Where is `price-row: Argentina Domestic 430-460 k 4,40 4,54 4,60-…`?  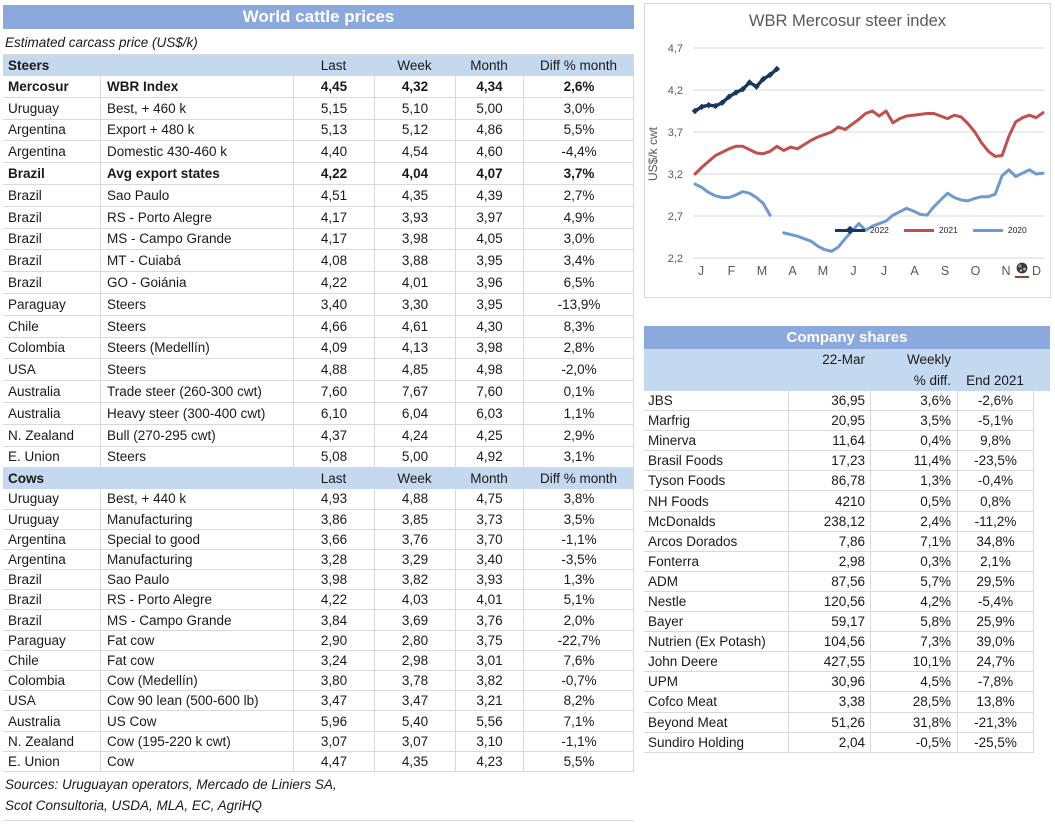 price-row: Argentina Domestic 430-460 k 4,40 4,54 4,60-… is located at coordinates (318, 152).